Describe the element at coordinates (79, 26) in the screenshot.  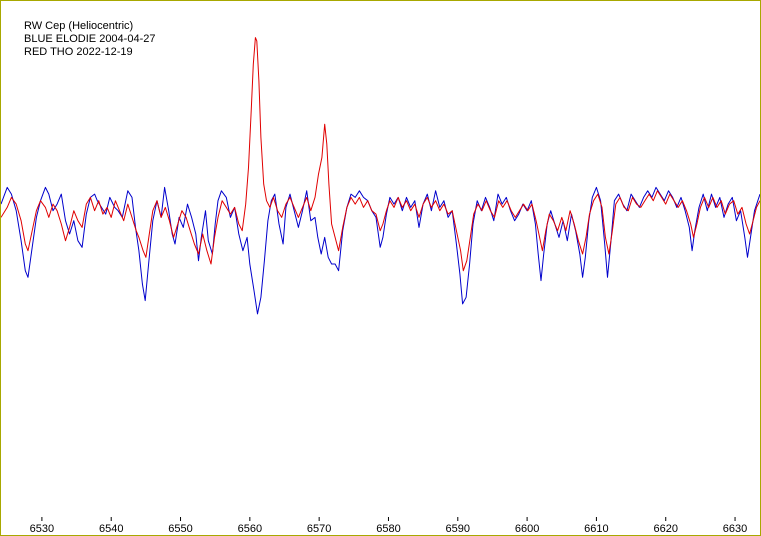
I see `chart-title: RW Cep (Heliocentric)` at that location.